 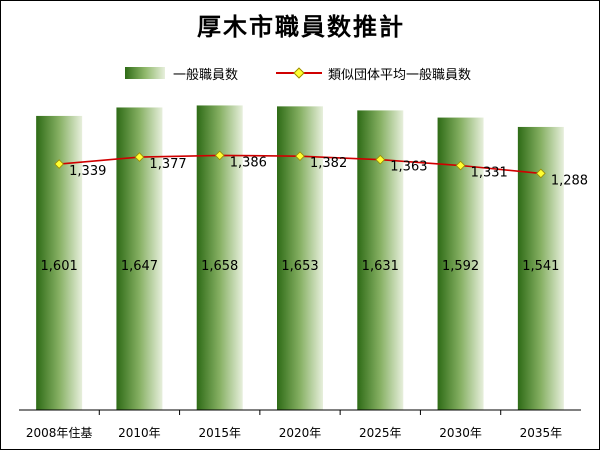 I want to click on legend-bar-swatch, so click(x=145, y=73).